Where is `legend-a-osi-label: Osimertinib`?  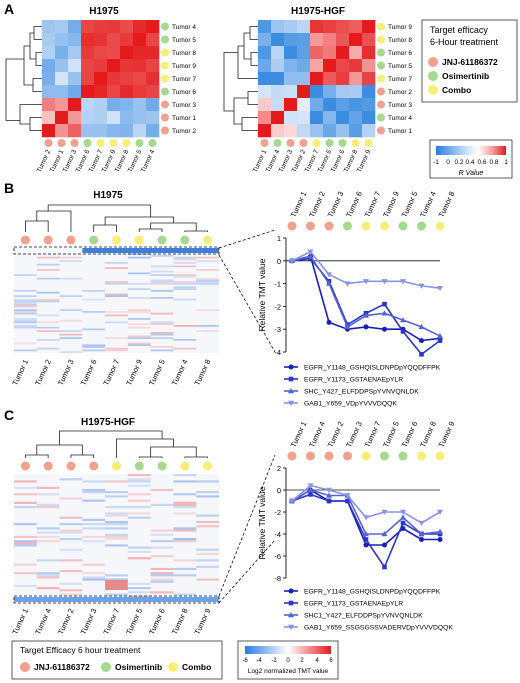
legend-a-osi-label: Osimertinib is located at coordinates (465, 76).